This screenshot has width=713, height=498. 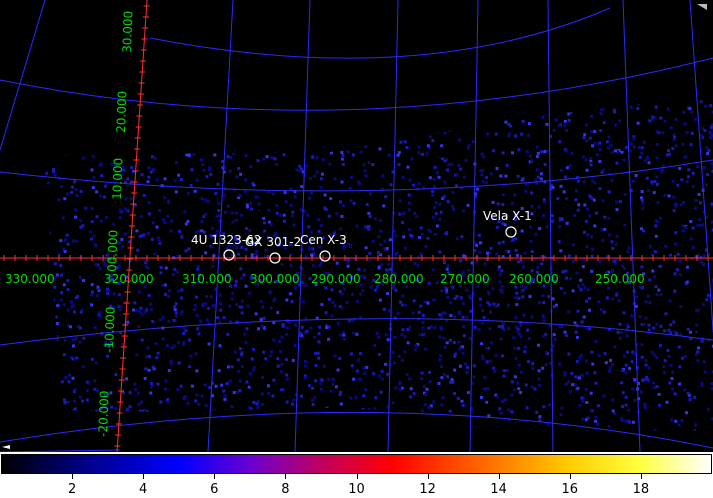 What do you see at coordinates (117, 179) in the screenshot?
I see `dec-label: 10.000` at bounding box center [117, 179].